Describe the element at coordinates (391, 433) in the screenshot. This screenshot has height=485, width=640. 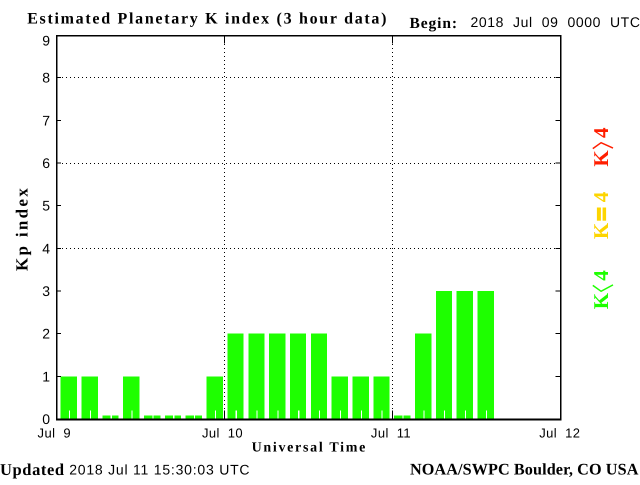
I see `svg-text: Jul 11` at that location.